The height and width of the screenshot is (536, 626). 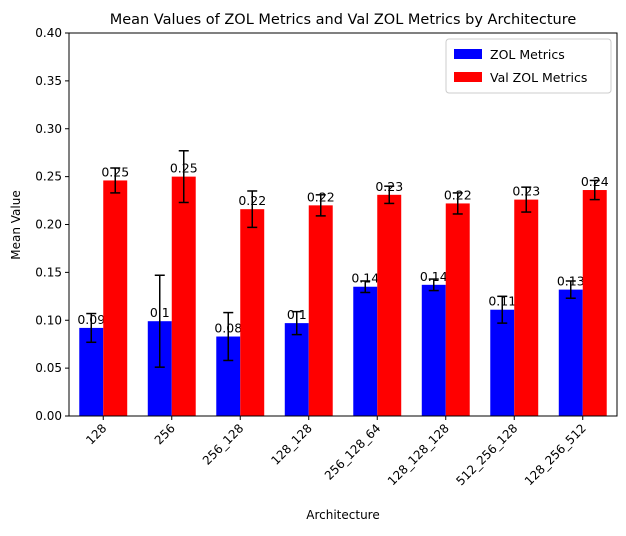 What do you see at coordinates (342, 515) in the screenshot?
I see `x-axis-label: Architecture` at bounding box center [342, 515].